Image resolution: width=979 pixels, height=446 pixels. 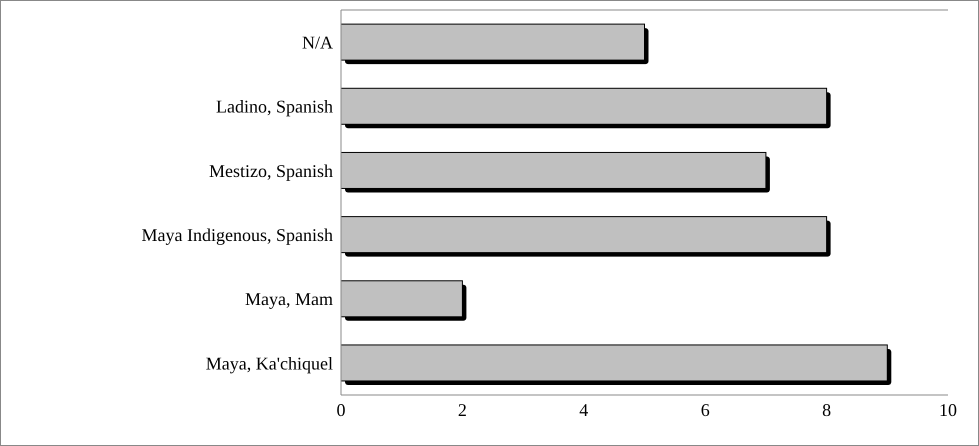 I want to click on x-tick-label: 4, so click(x=583, y=410).